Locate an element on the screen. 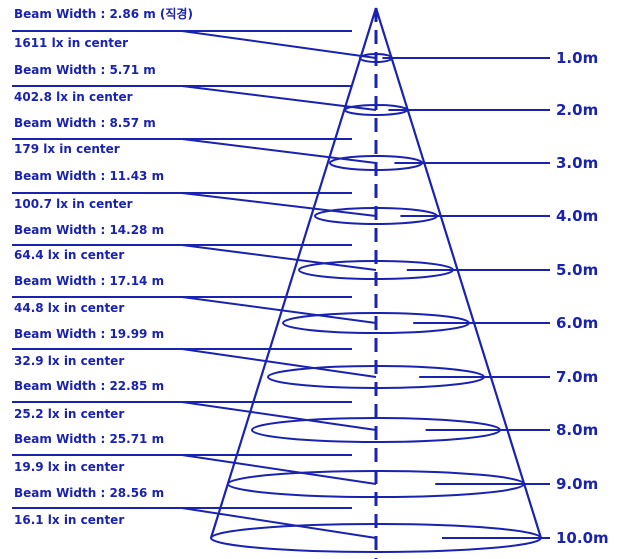  beam-width-label: Beam Width : 19.99 m is located at coordinates (89, 334).